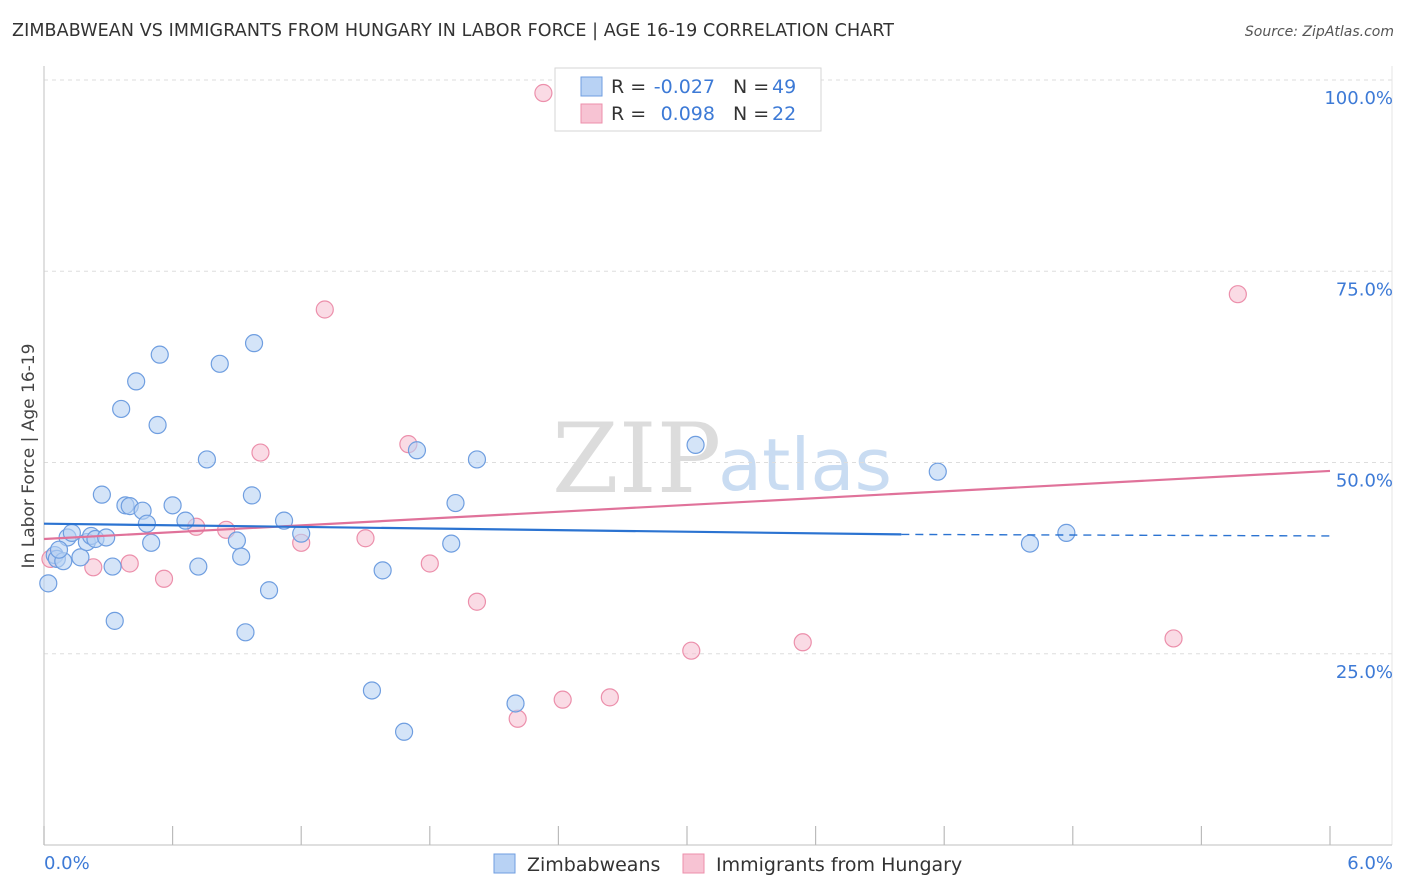 The image size is (1406, 892). I want to click on zimbabwean-trend-extension, so click(1116, 535).